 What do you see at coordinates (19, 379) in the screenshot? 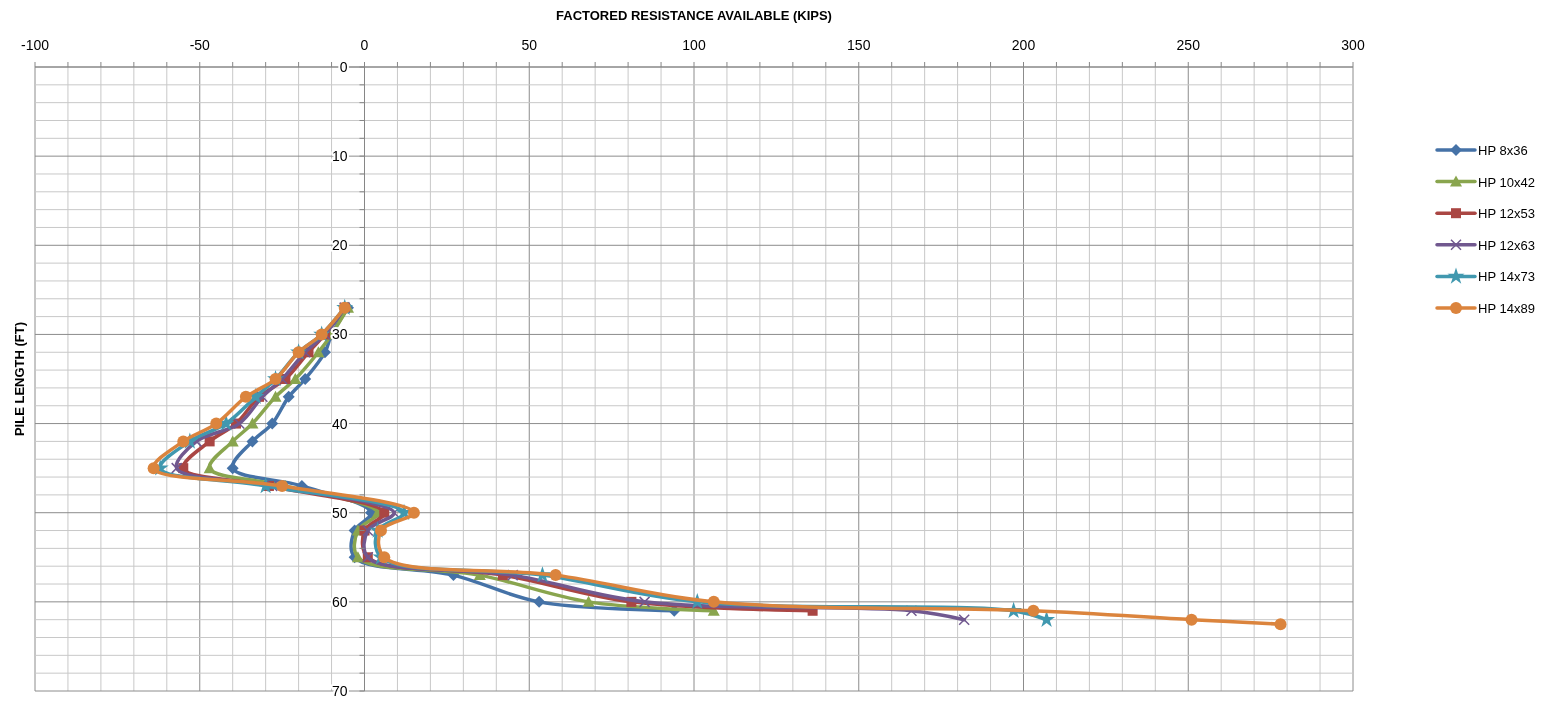
I see `y-axis-title: PILE LENGTH (FT)` at bounding box center [19, 379].